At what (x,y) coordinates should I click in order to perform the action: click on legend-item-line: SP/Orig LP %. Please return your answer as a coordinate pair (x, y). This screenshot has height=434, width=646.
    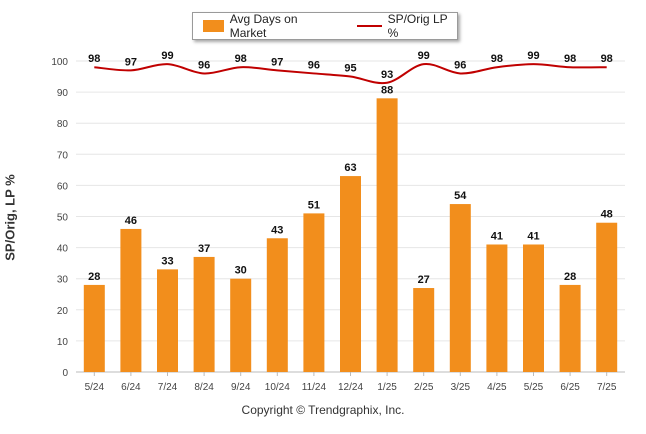
    Looking at the image, I should click on (407, 26).